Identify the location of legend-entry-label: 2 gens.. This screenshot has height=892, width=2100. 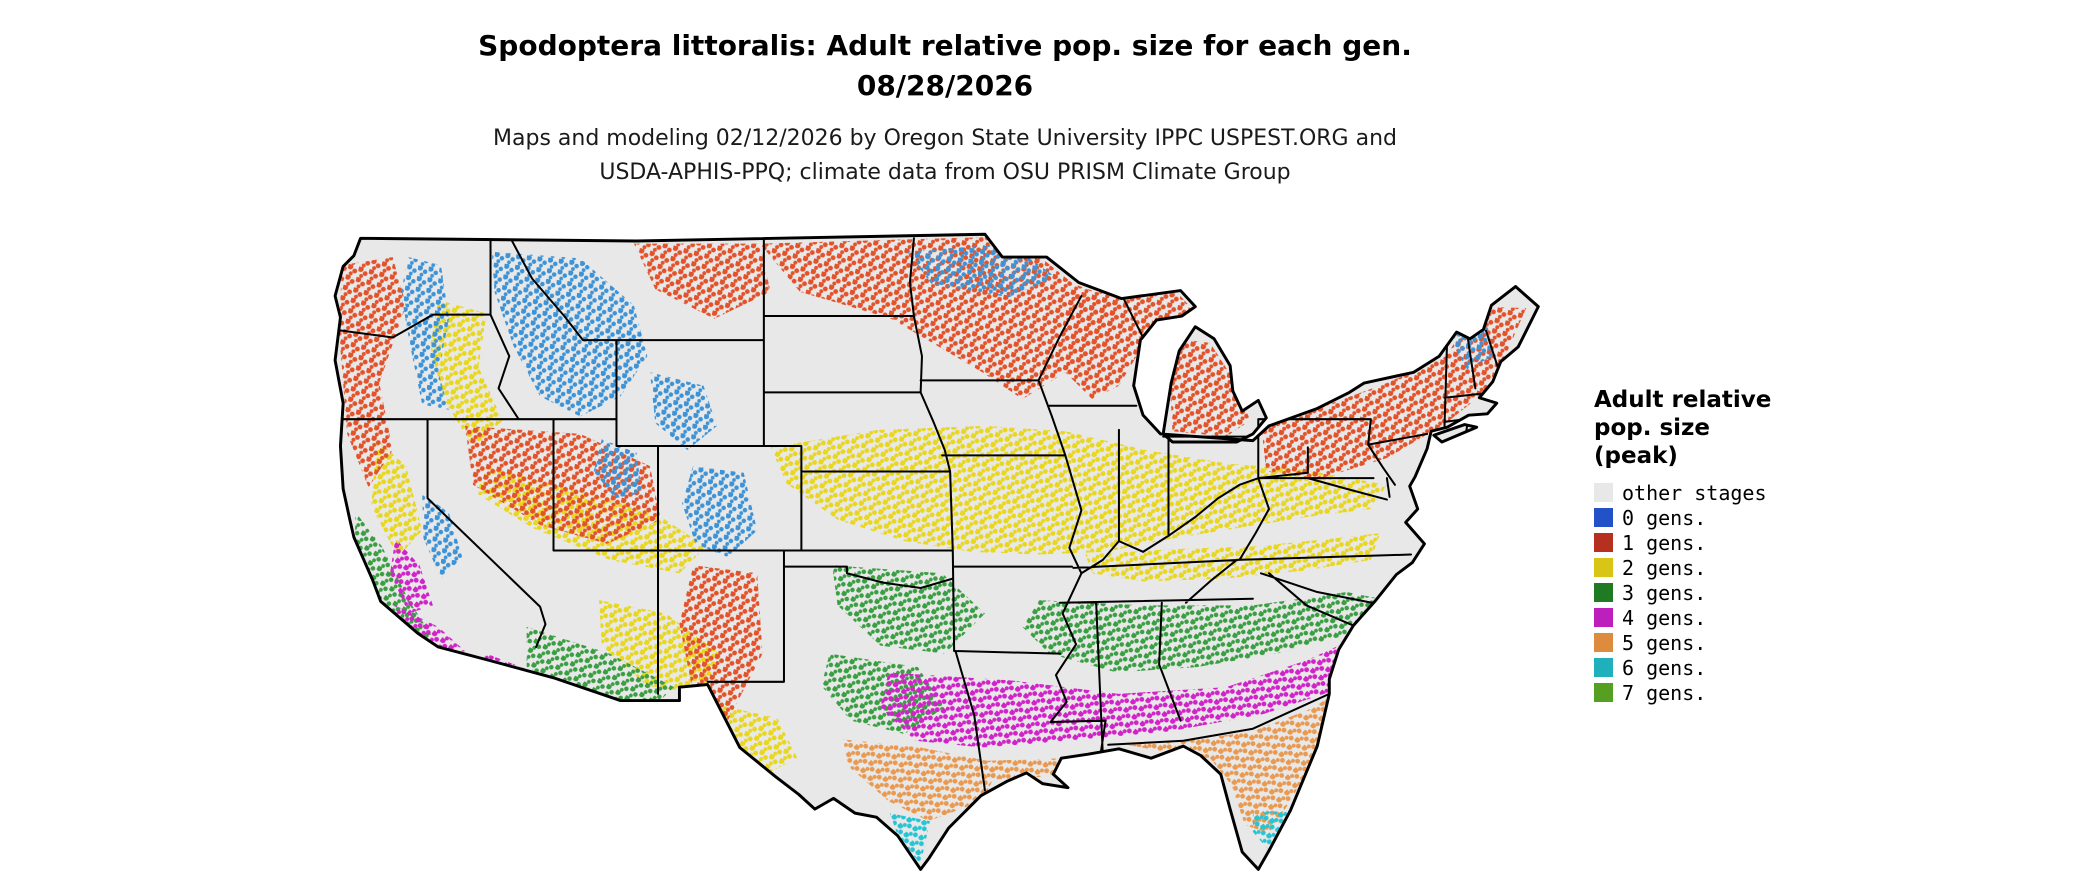
(1664, 567).